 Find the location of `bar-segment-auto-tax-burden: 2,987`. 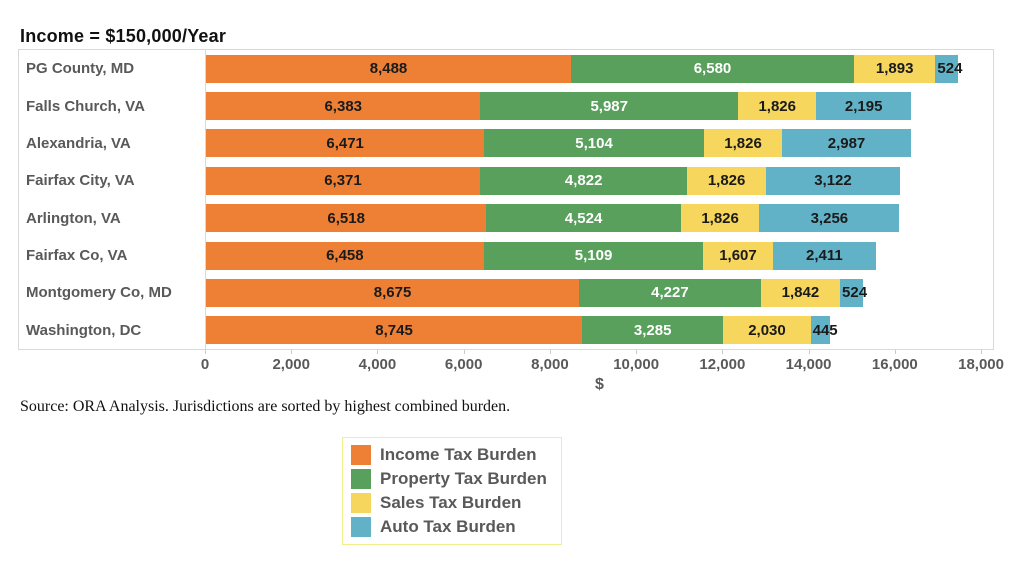

bar-segment-auto-tax-burden: 2,987 is located at coordinates (846, 143).